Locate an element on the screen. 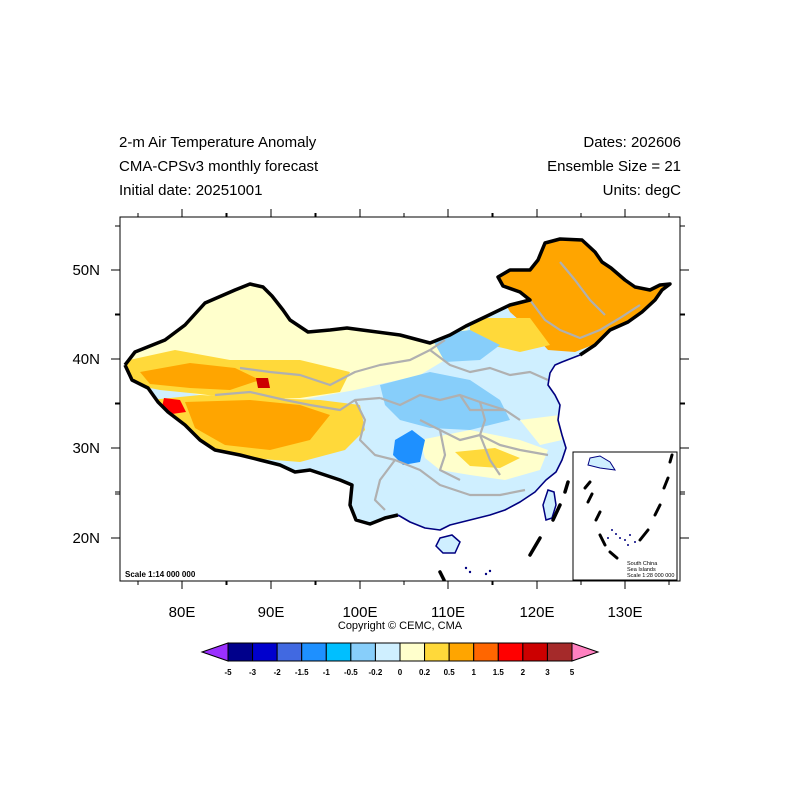  colorbar-max-arrow is located at coordinates (585, 652).